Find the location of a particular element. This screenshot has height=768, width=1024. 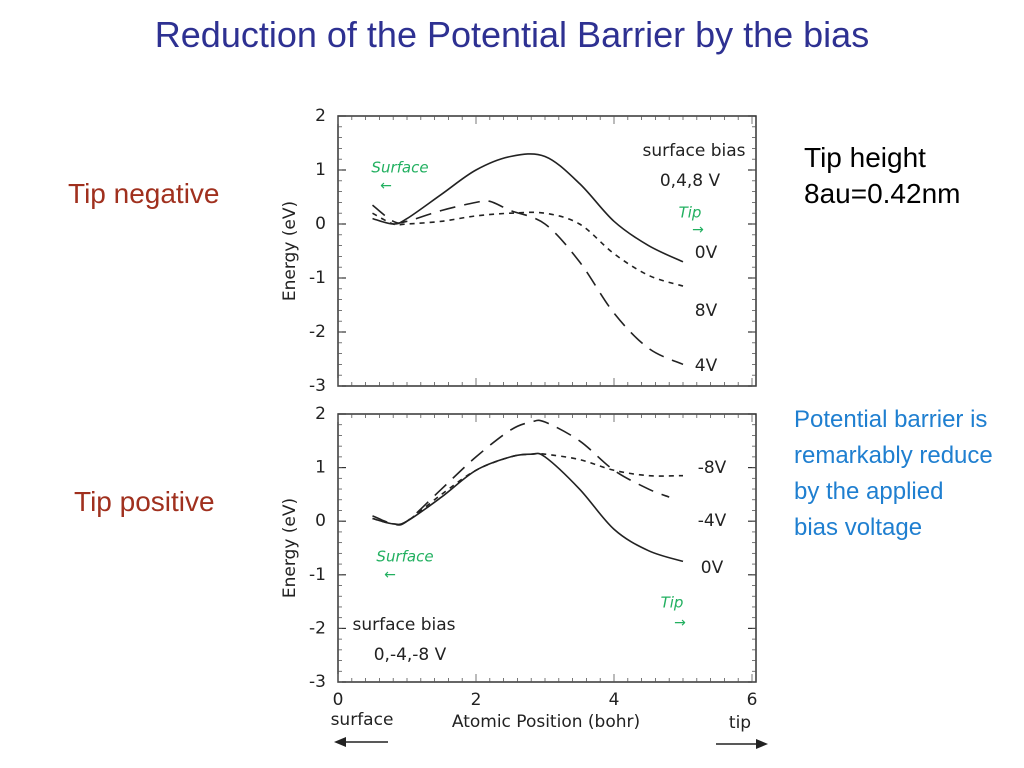

bottom-y-tick-label: -1 is located at coordinates (317, 575).